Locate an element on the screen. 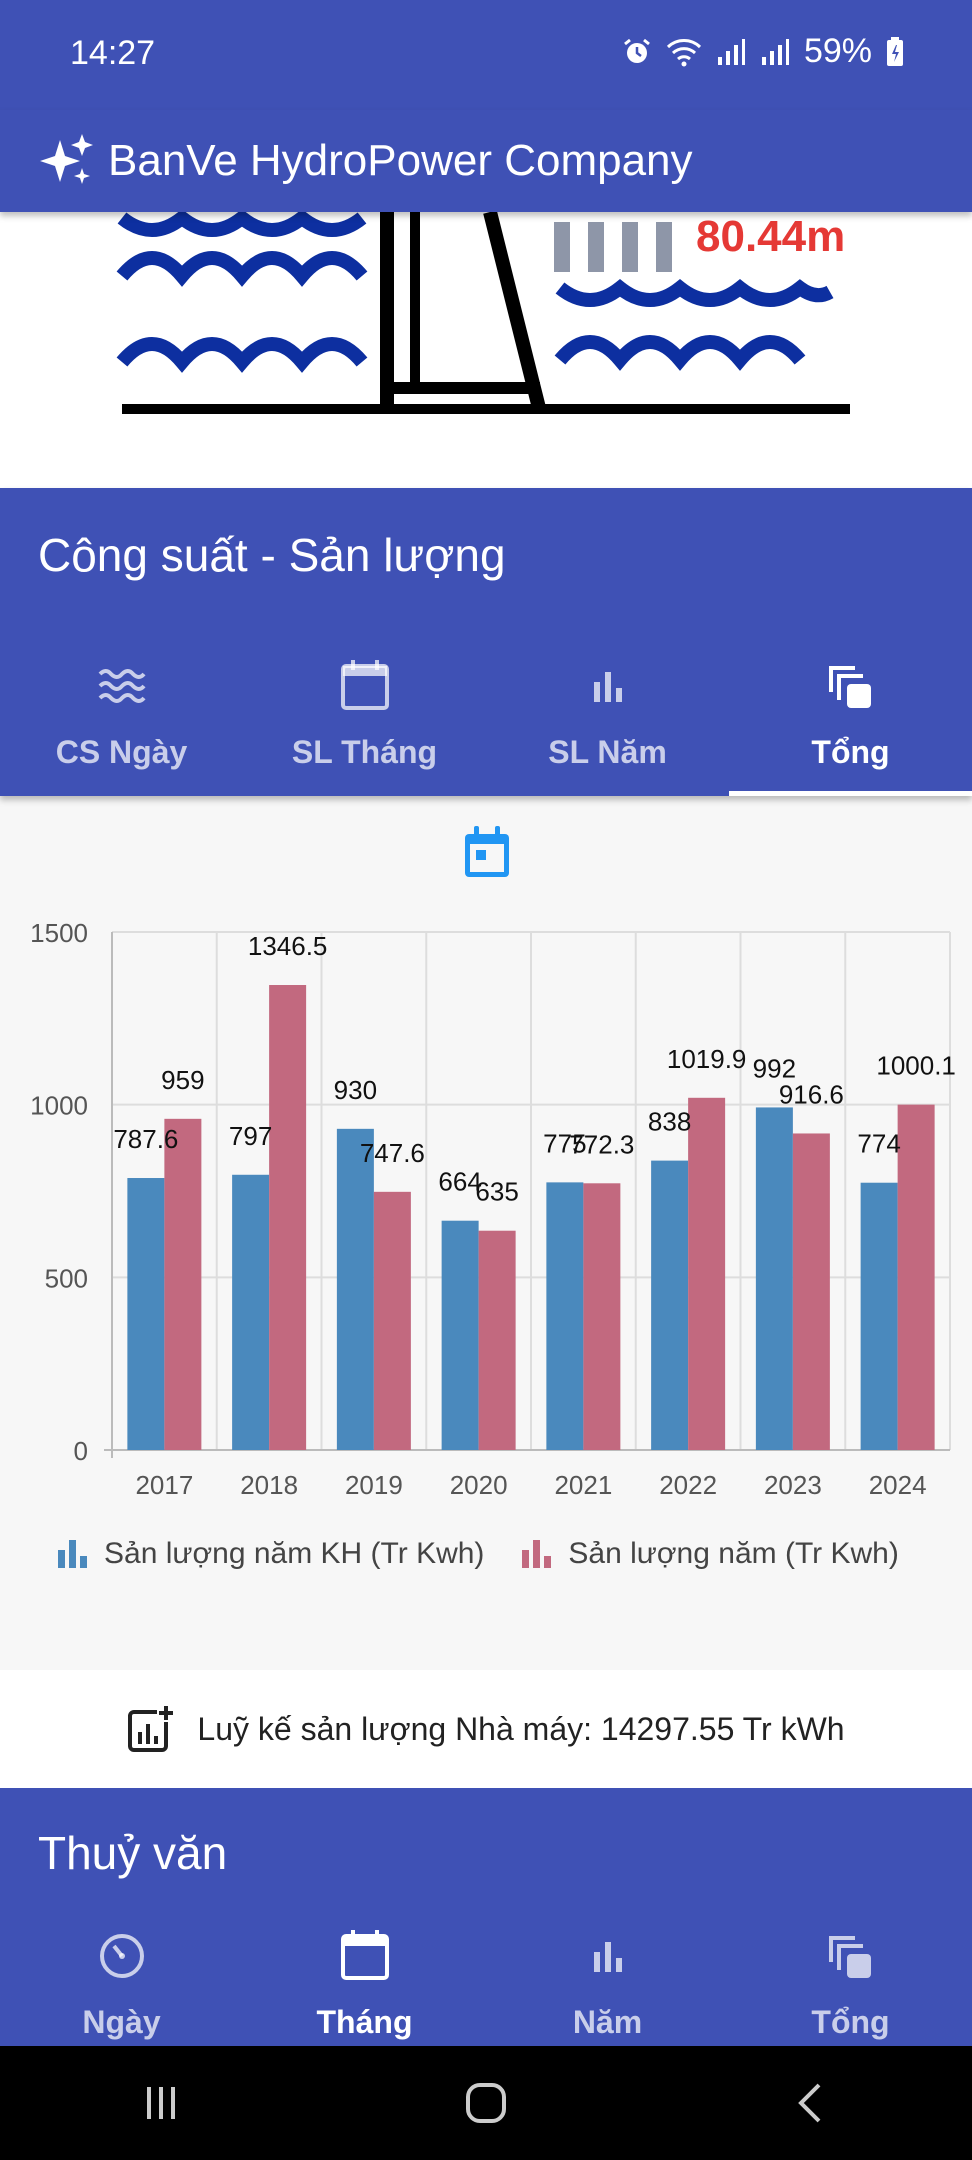 The height and width of the screenshot is (2160, 972). tab-cs-ngay: CS Ngày is located at coordinates (121, 716).